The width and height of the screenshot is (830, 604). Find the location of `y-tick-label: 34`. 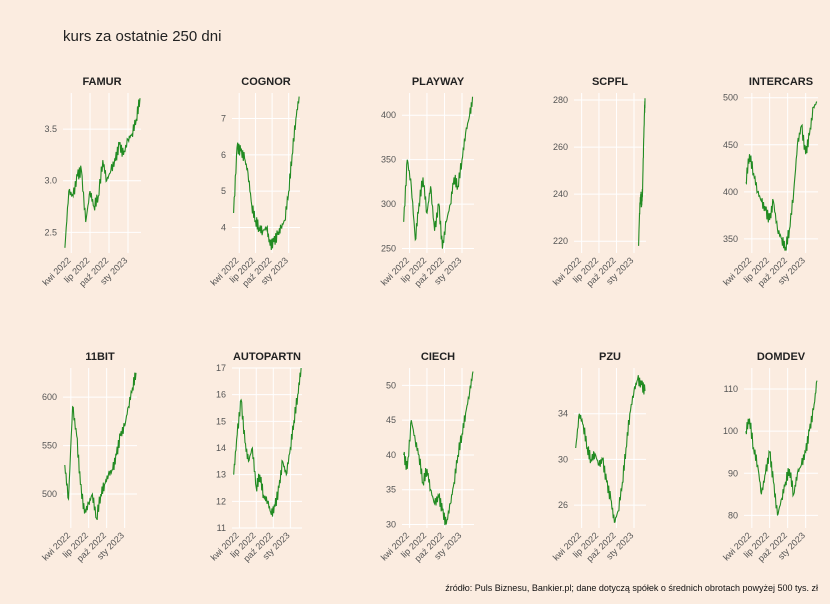

y-tick-label: 34 is located at coordinates (563, 414).